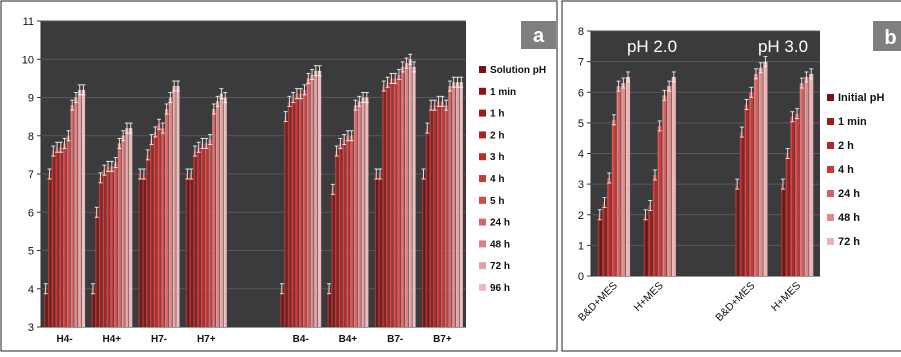 The height and width of the screenshot is (357, 901). I want to click on y-tick-label: 4, so click(31, 290).